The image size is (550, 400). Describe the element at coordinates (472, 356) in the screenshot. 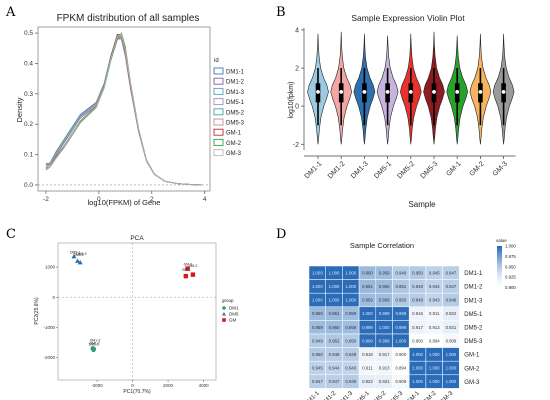

I see `heatmap-row-label-gm-1: GM-1` at that location.